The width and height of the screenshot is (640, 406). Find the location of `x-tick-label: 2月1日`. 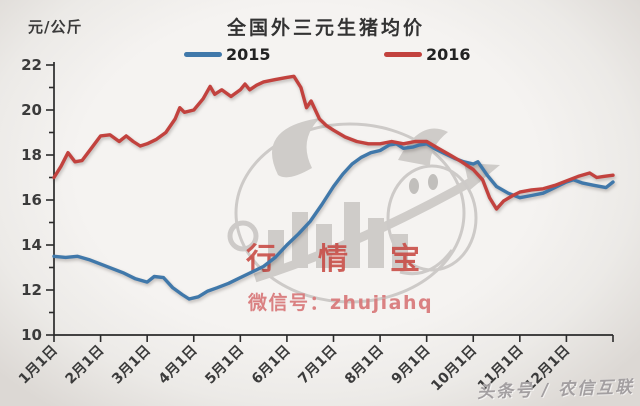

x-tick-label: 2月1日 is located at coordinates (85, 365).